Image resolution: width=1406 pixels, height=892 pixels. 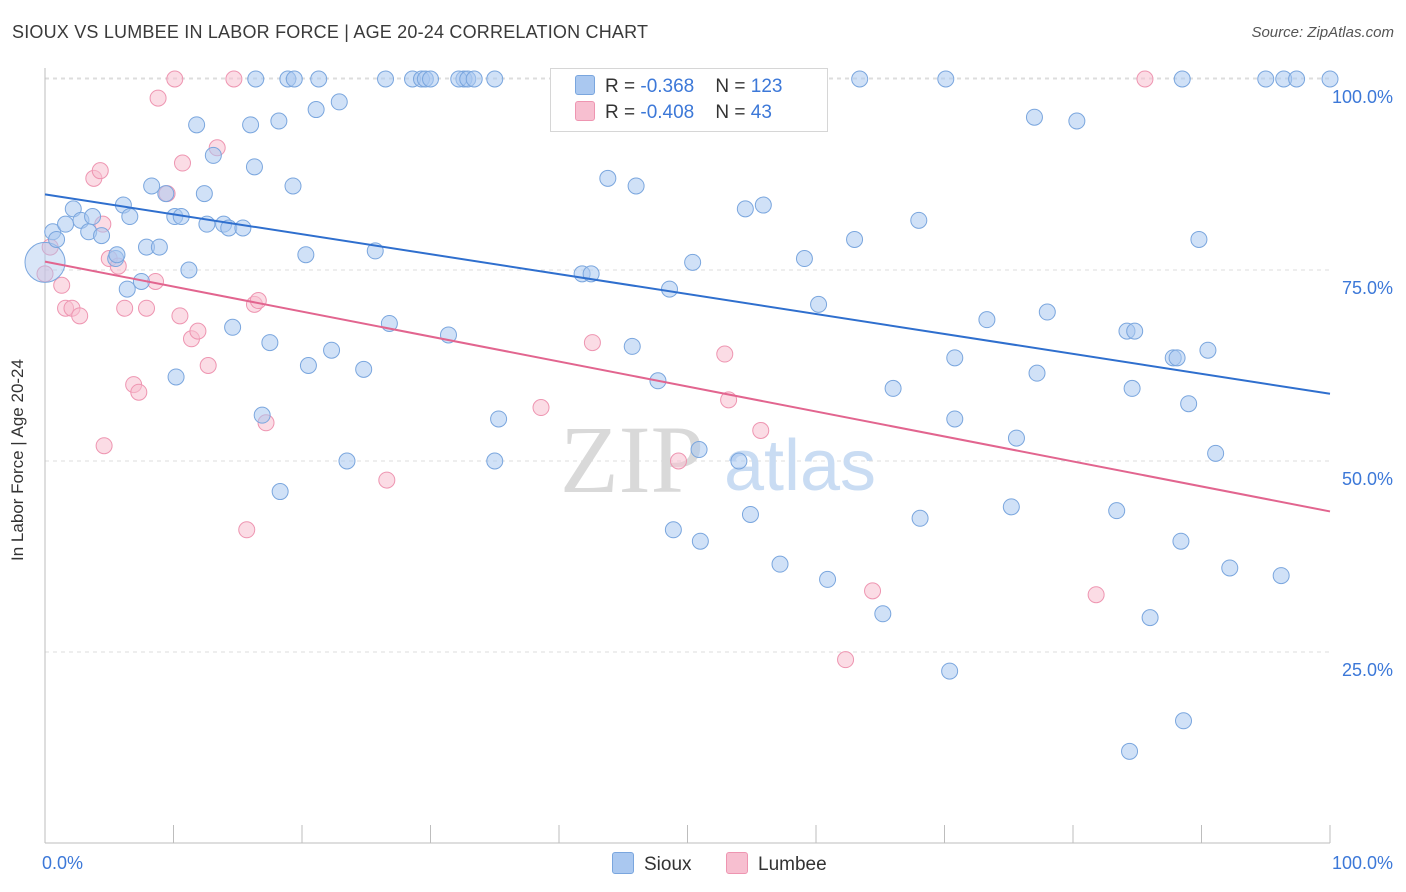 What do you see at coordinates (623, 112) in the screenshot?
I see `lumbee-r-label: R =` at bounding box center [623, 112].